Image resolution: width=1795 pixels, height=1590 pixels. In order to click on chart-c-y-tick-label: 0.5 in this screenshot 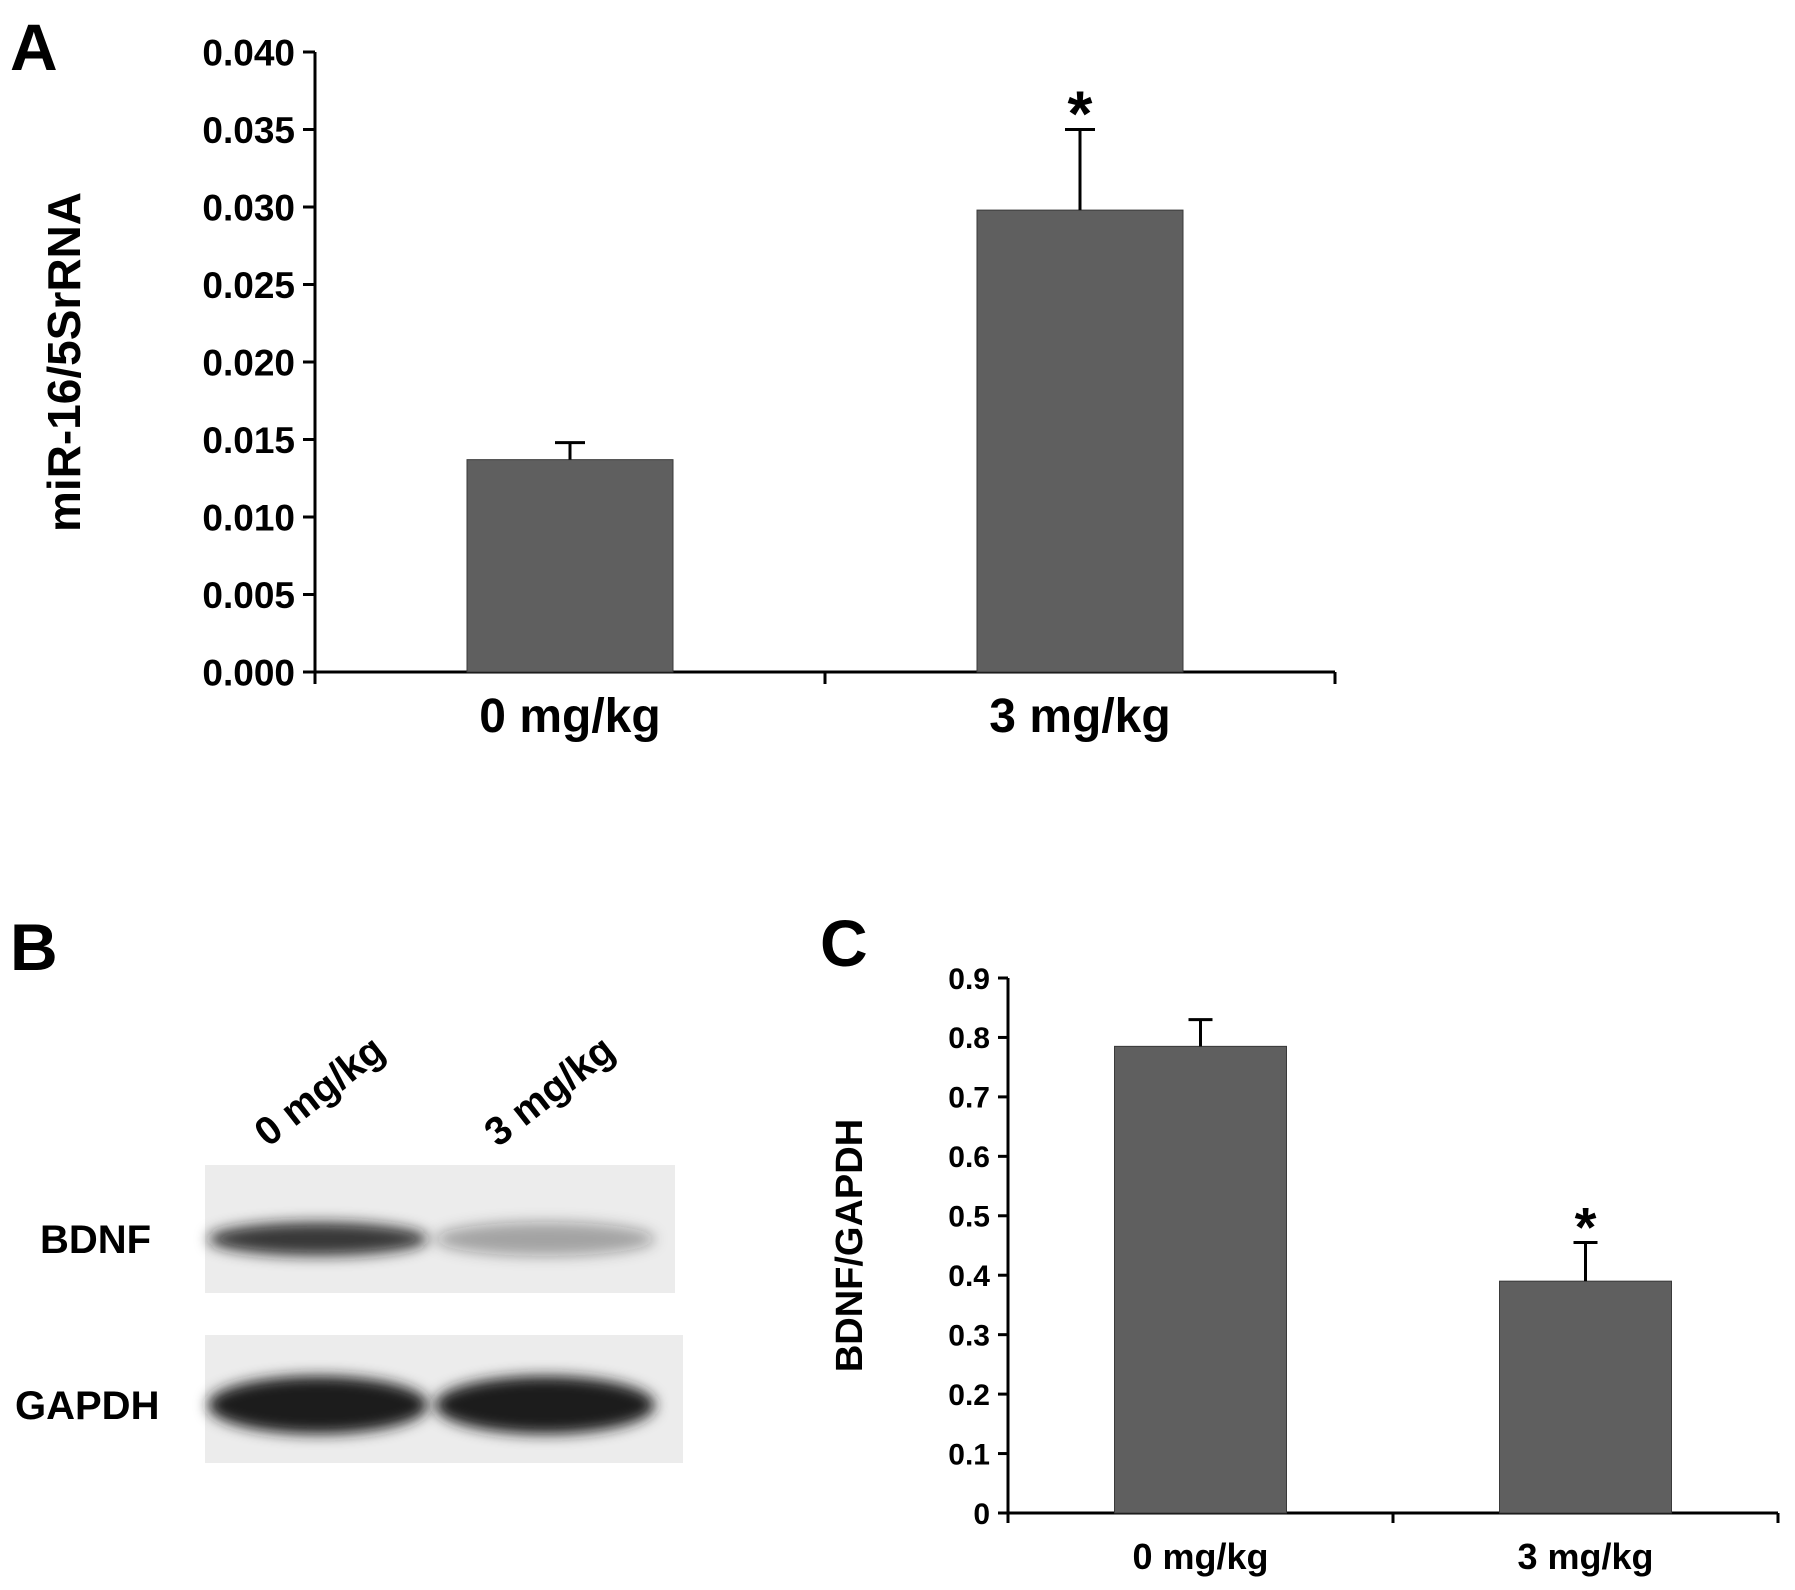, I will do `click(969, 1217)`.